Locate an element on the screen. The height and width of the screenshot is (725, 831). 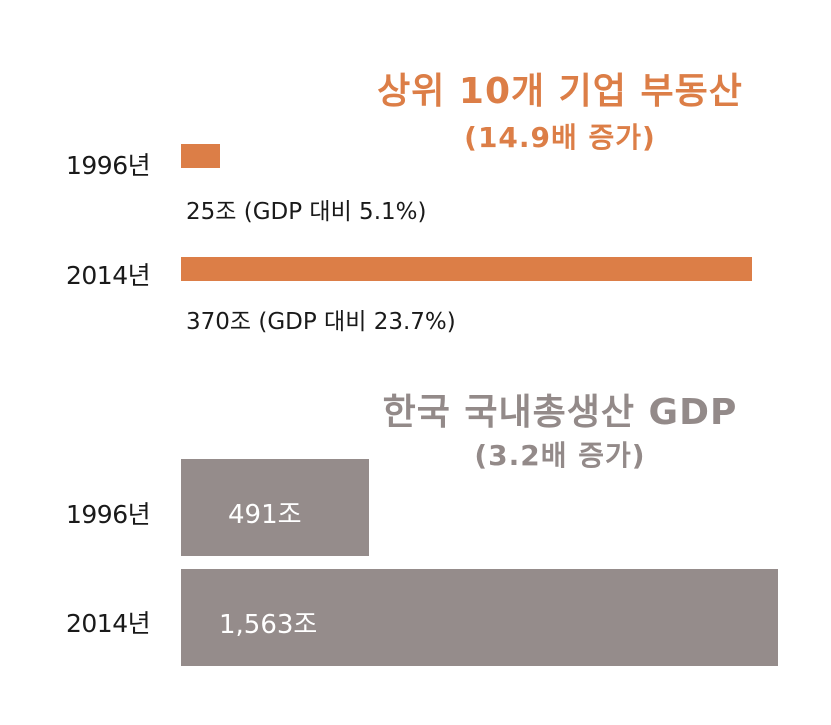
chart2-bar-2014 is located at coordinates (479, 617).